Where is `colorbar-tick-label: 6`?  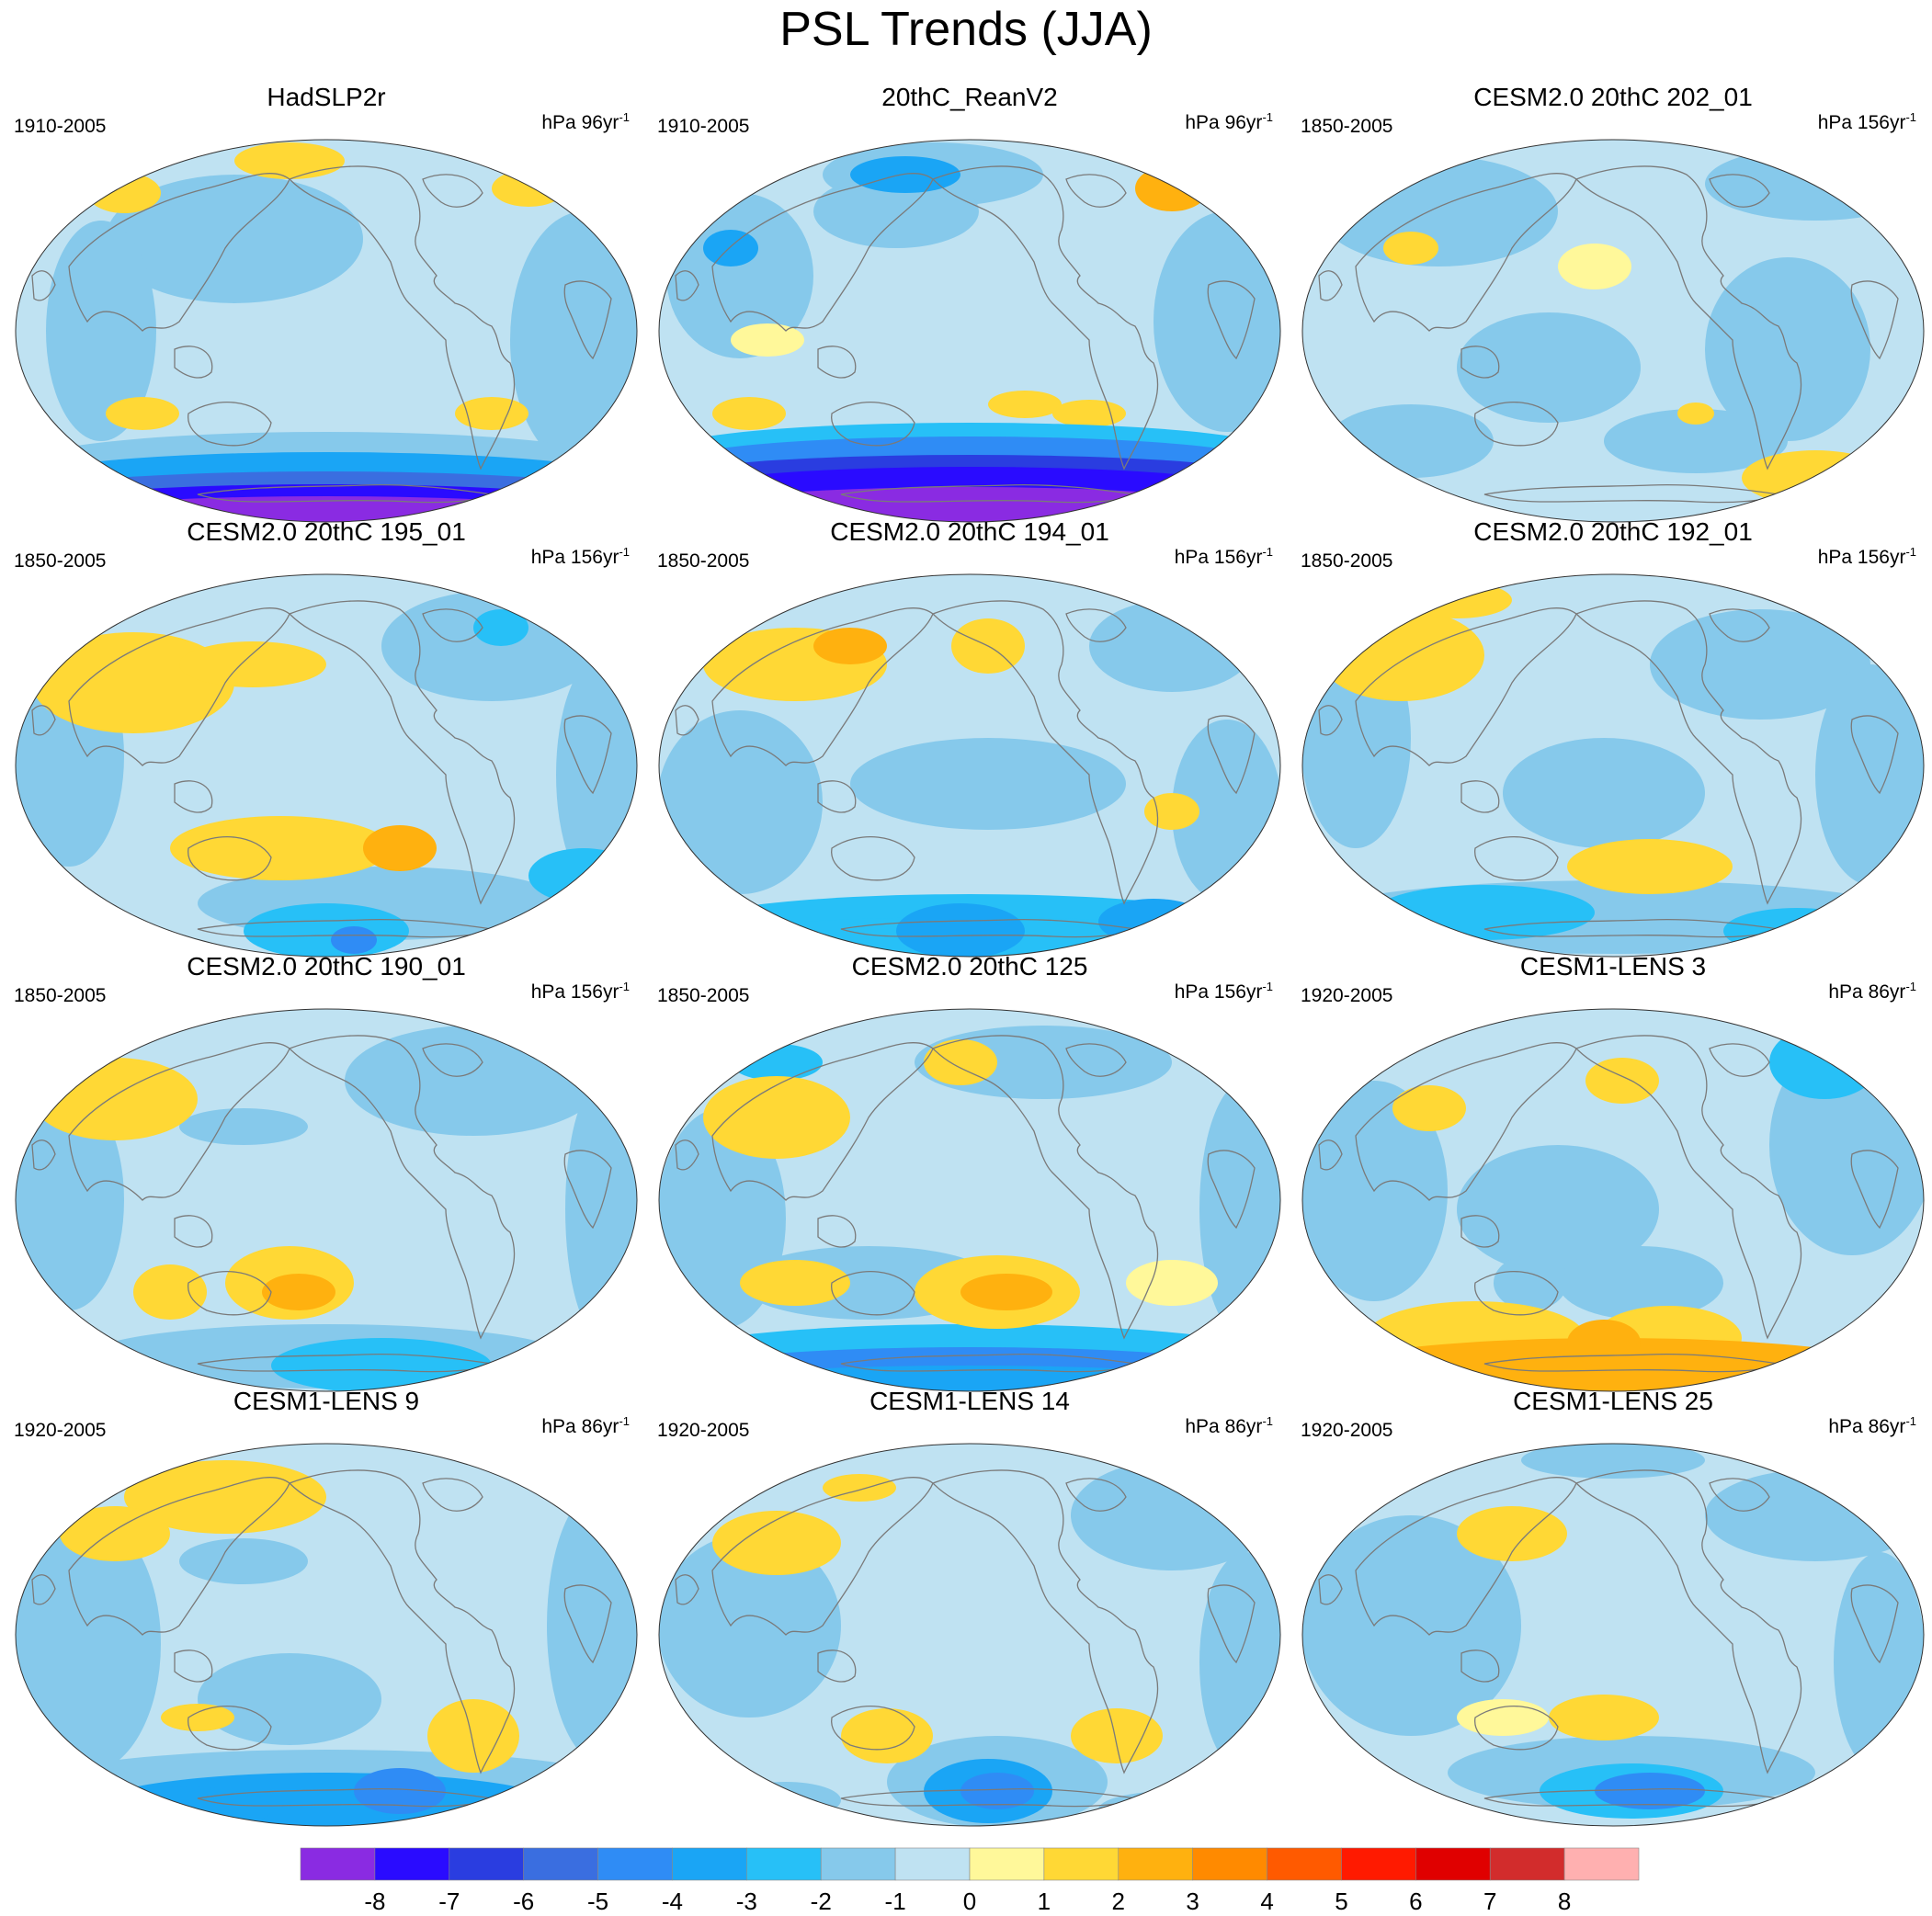 colorbar-tick-label: 6 is located at coordinates (1416, 1901).